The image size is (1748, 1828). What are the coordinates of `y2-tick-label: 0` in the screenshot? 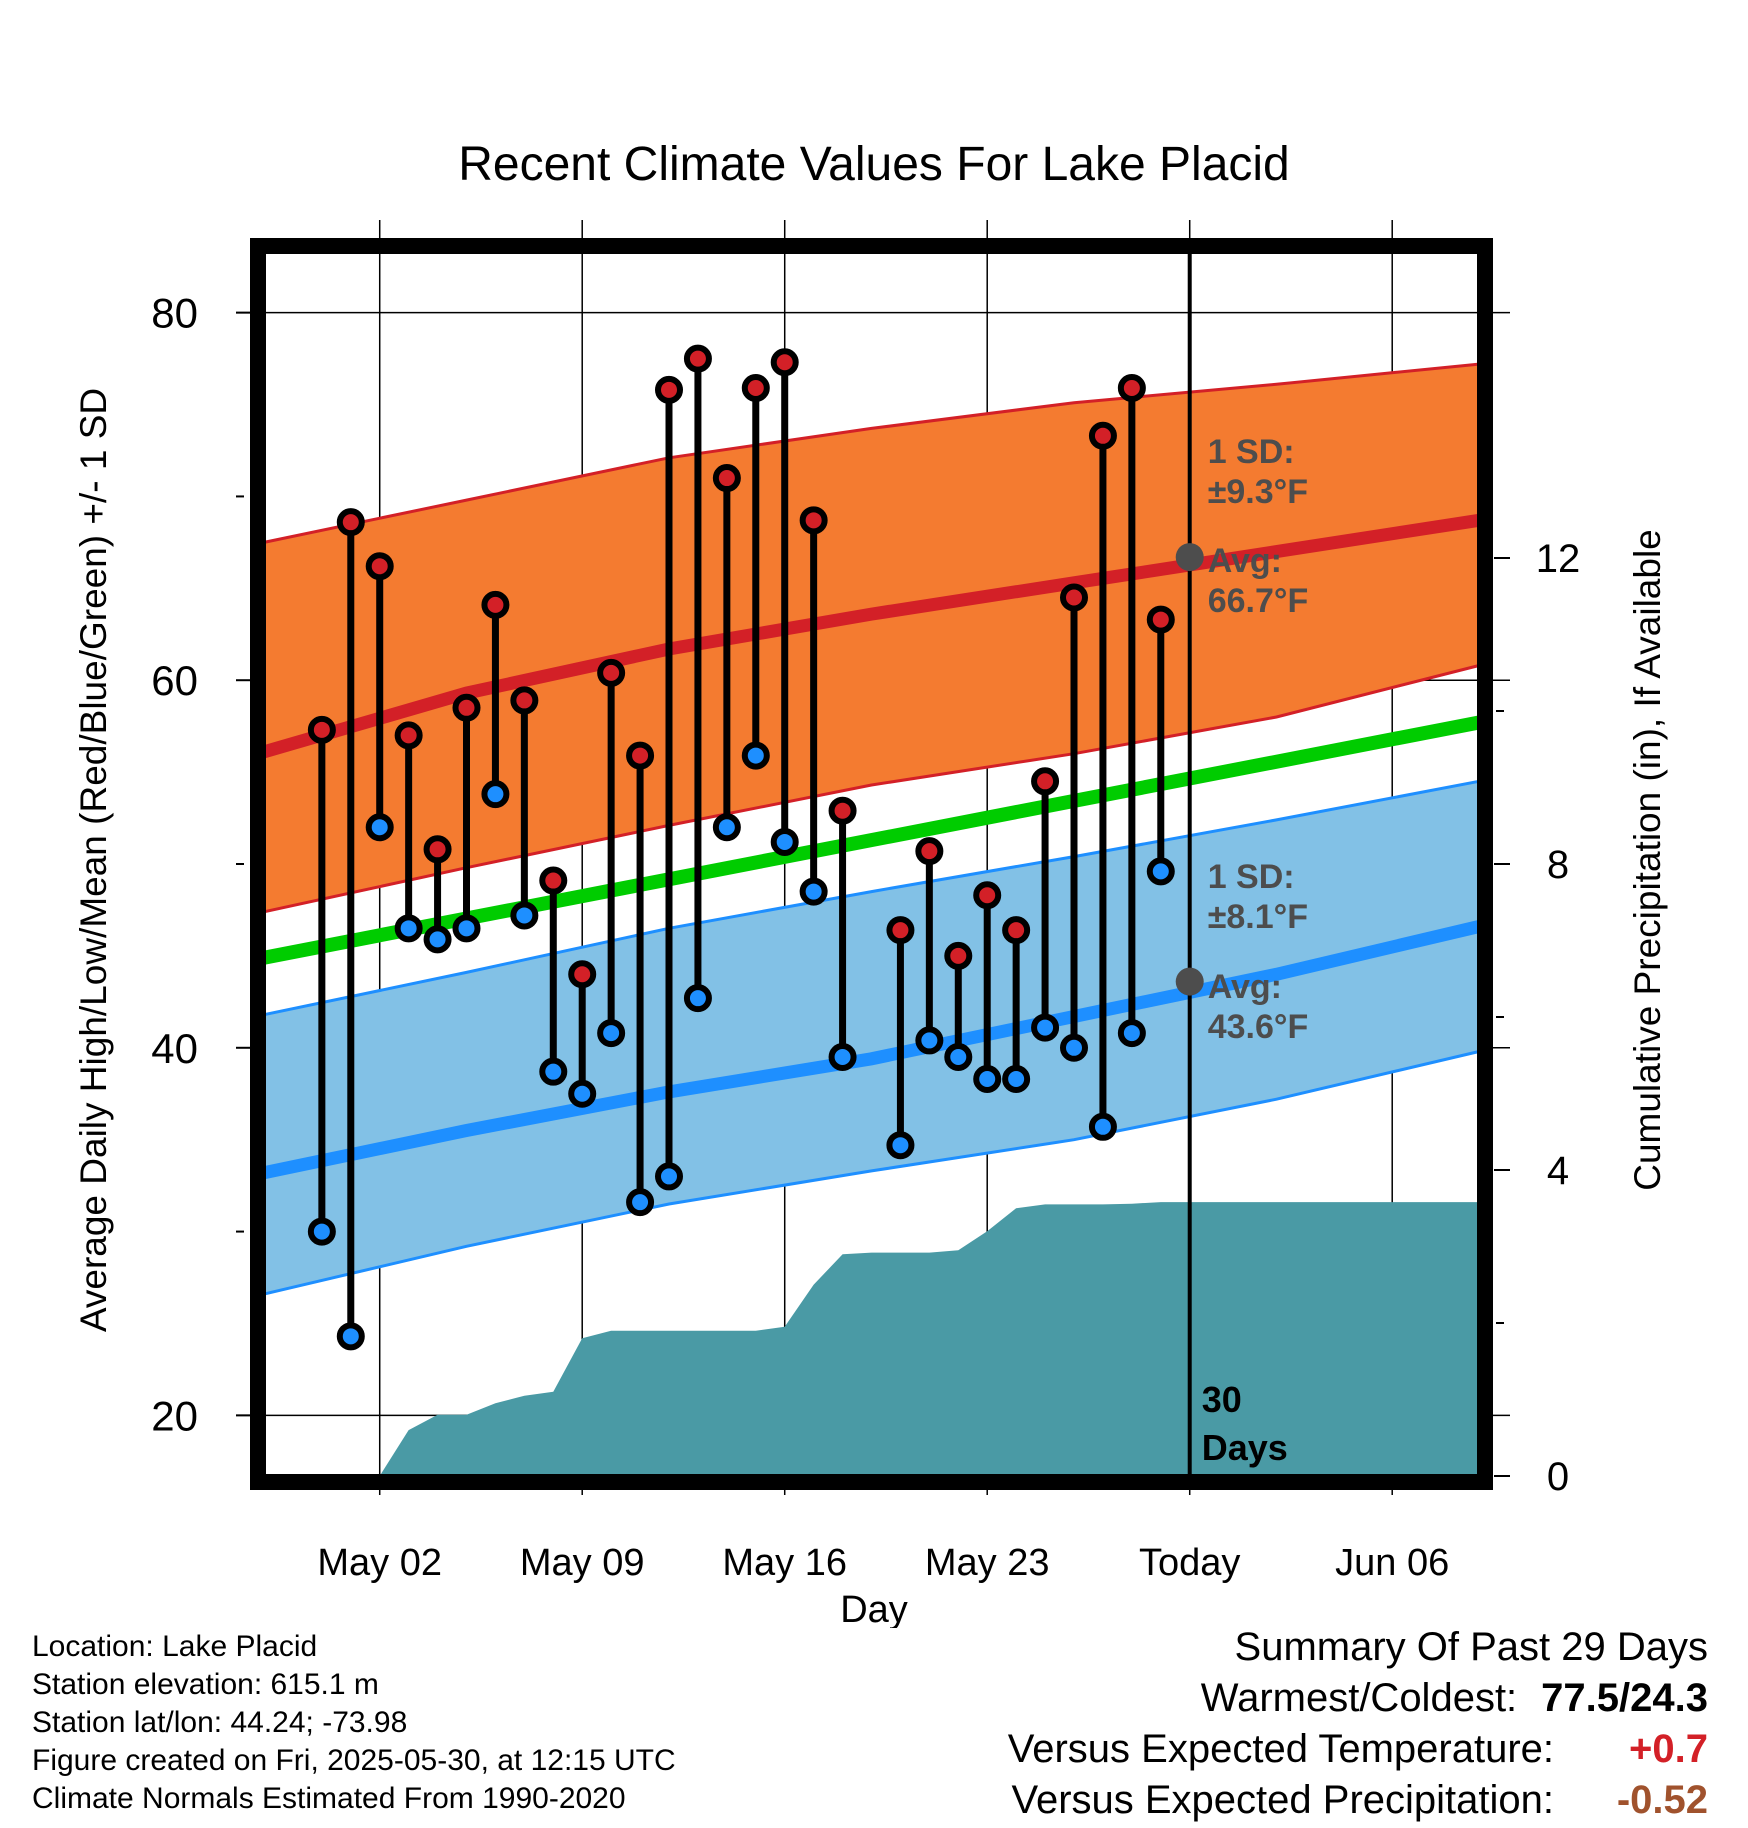 It's located at (1558, 1477).